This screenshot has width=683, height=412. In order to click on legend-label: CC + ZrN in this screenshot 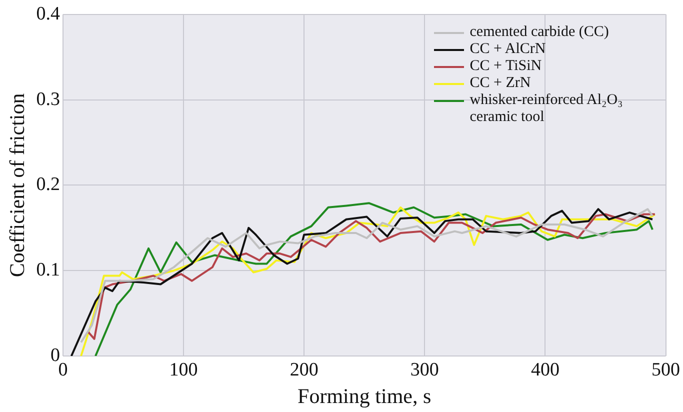, I will do `click(500, 83)`.